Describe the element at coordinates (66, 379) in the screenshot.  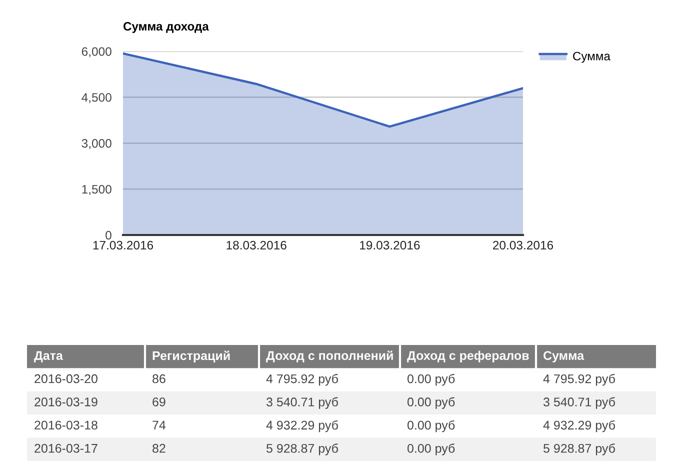
I see `text: 2016-03-20` at that location.